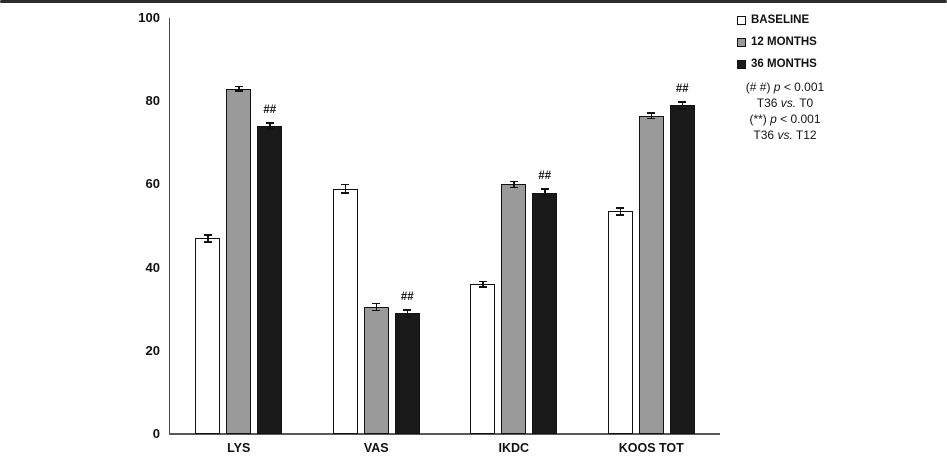  I want to click on error-bar-line-12-months-koos-tot, so click(651, 116).